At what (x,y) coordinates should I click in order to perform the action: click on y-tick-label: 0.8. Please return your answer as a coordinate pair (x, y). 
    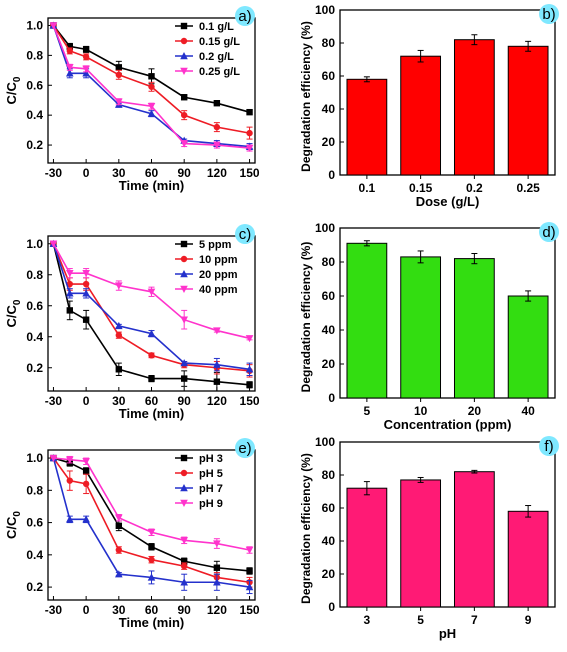
    Looking at the image, I should click on (34, 275).